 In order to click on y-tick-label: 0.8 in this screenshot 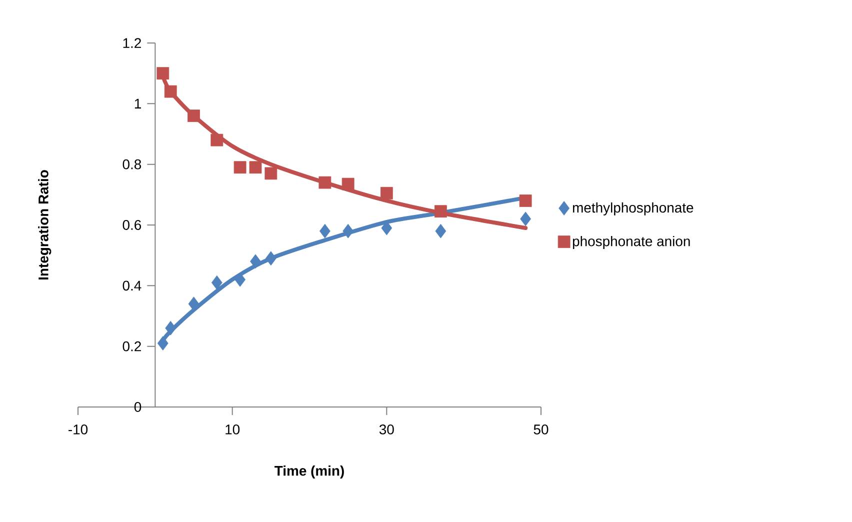, I will do `click(132, 164)`.